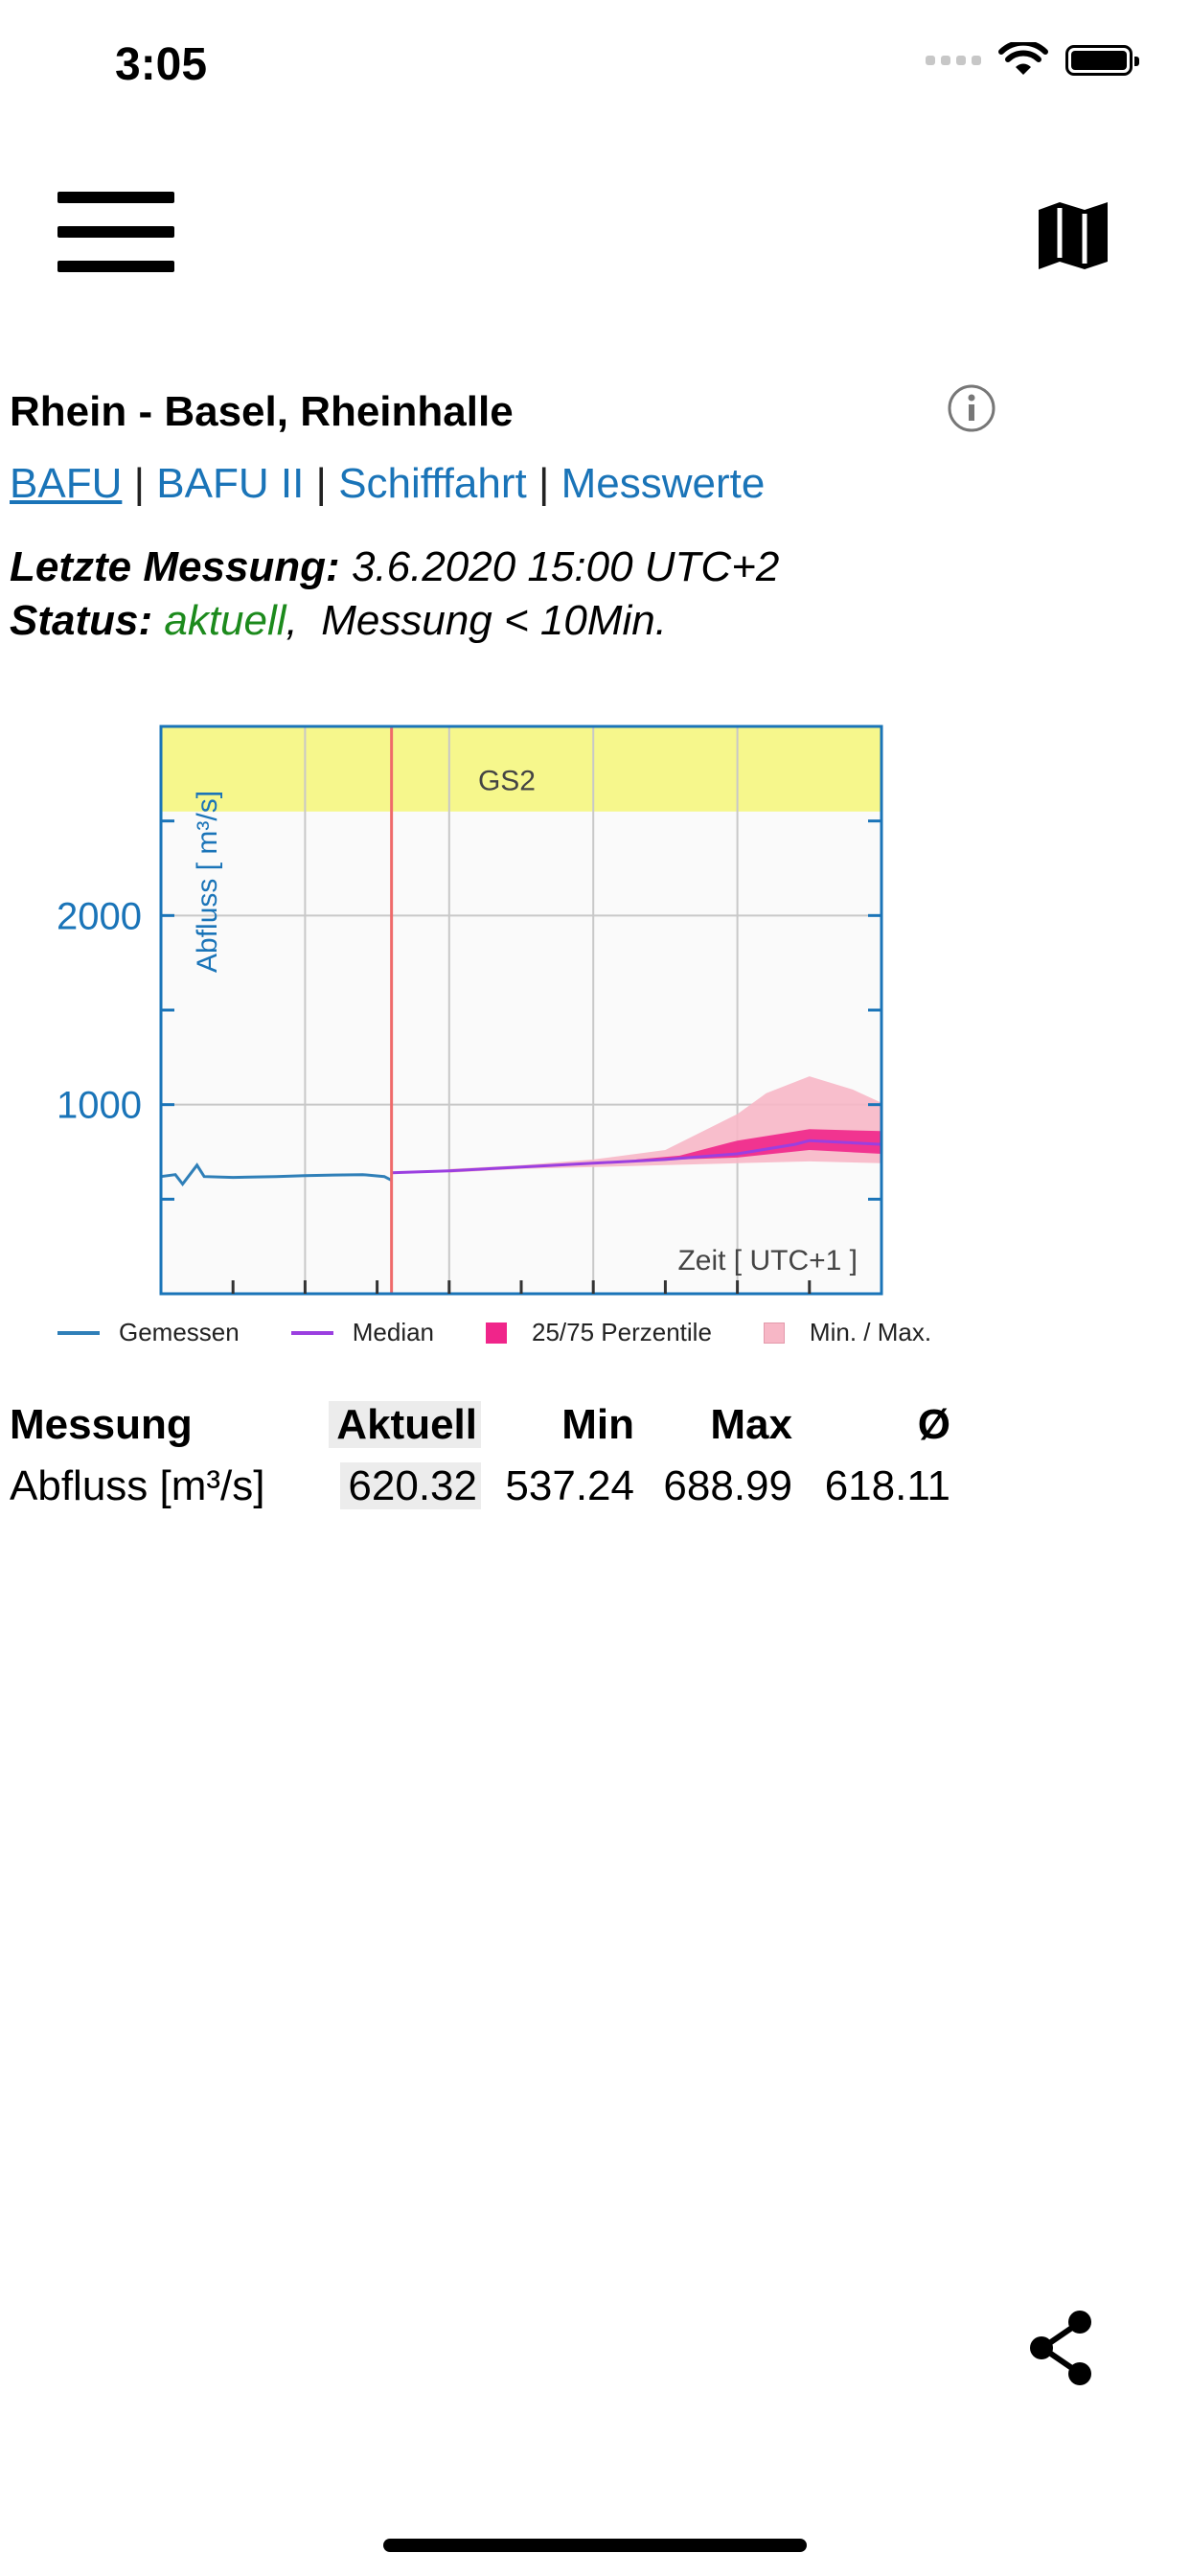 The image size is (1190, 2576). I want to click on link-bafu-ii: BAFU II, so click(230, 483).